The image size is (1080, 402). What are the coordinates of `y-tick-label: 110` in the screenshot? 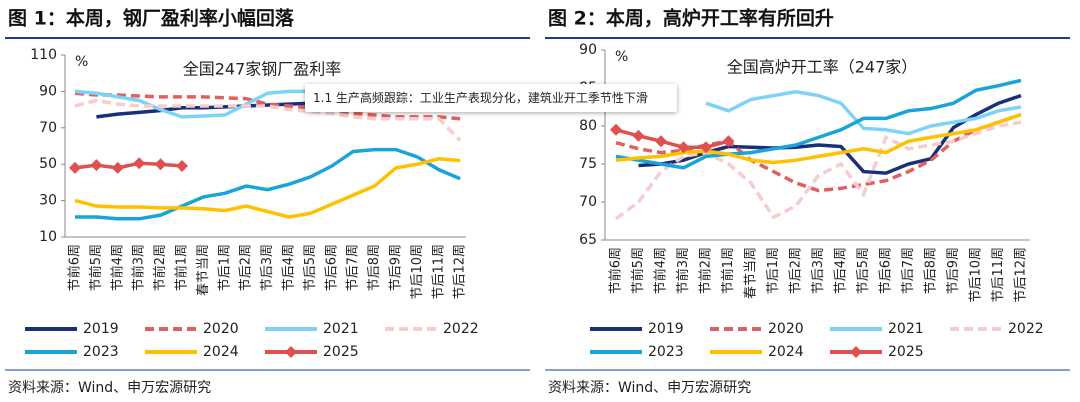 It's located at (43, 55).